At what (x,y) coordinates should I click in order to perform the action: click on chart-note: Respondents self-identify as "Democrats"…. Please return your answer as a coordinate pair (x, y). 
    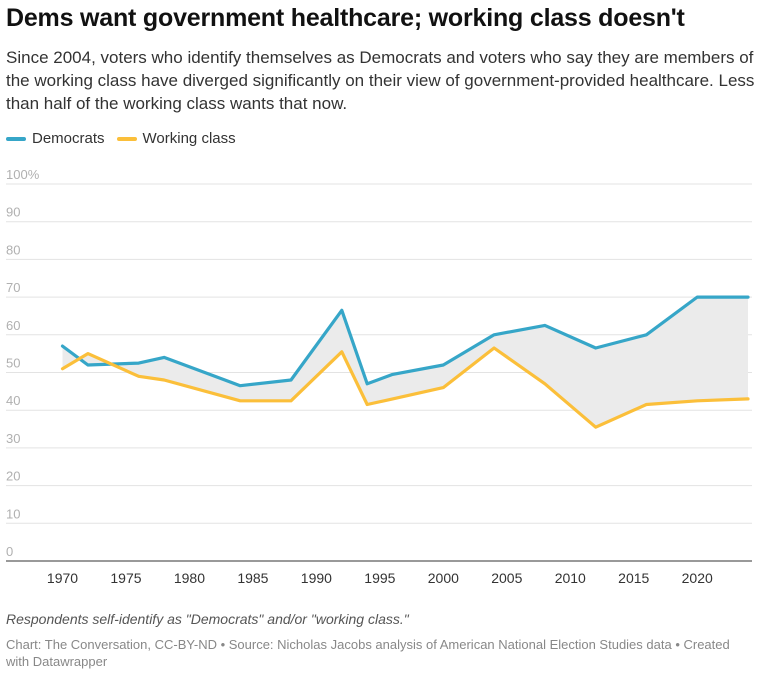
    Looking at the image, I should click on (207, 619).